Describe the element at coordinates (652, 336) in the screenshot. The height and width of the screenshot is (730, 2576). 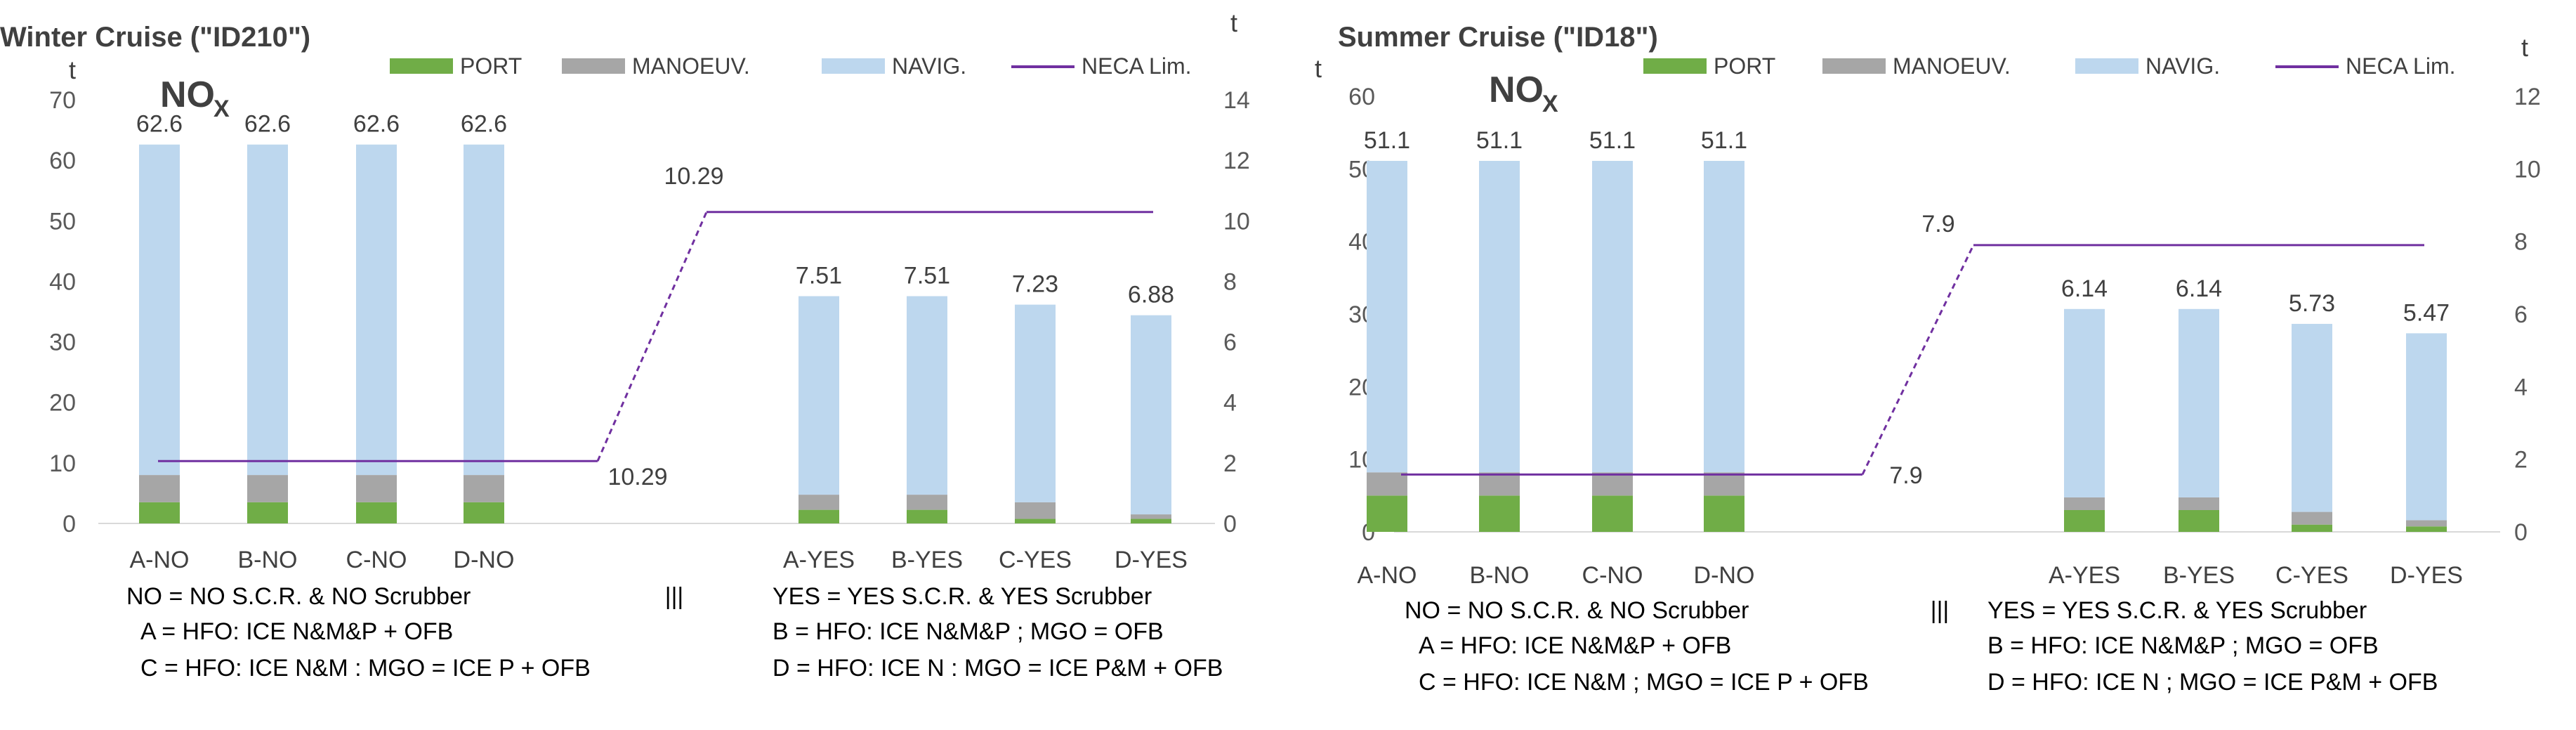
I see `neca-limit-transition` at that location.